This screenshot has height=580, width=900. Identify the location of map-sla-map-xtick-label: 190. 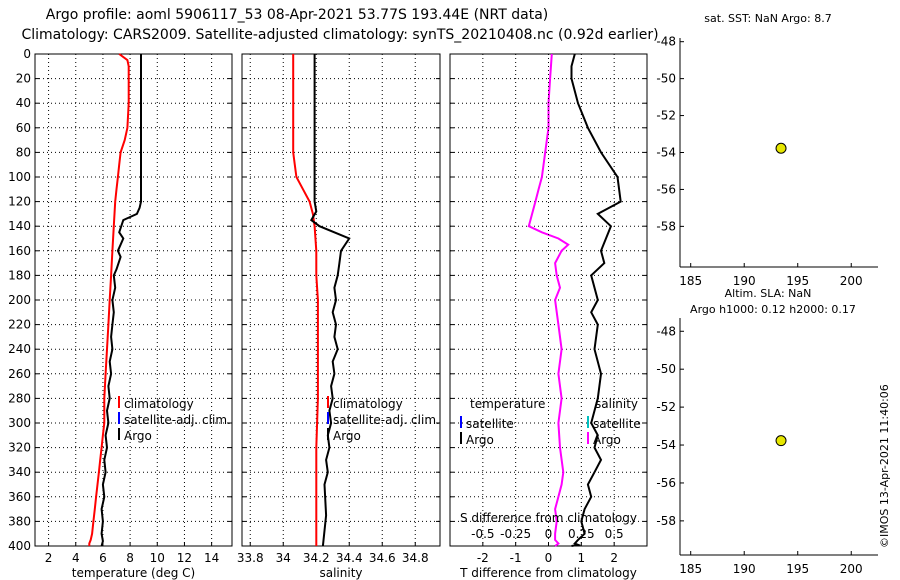
(744, 569).